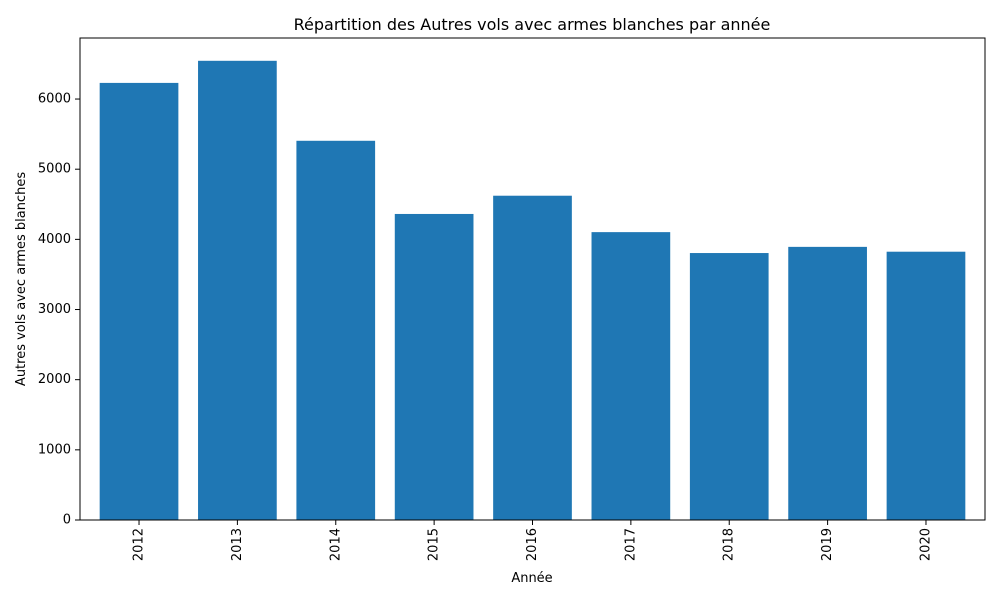 Image resolution: width=1000 pixels, height=600 pixels. Describe the element at coordinates (54, 169) in the screenshot. I see `y-tick-label-5000: 5000` at that location.